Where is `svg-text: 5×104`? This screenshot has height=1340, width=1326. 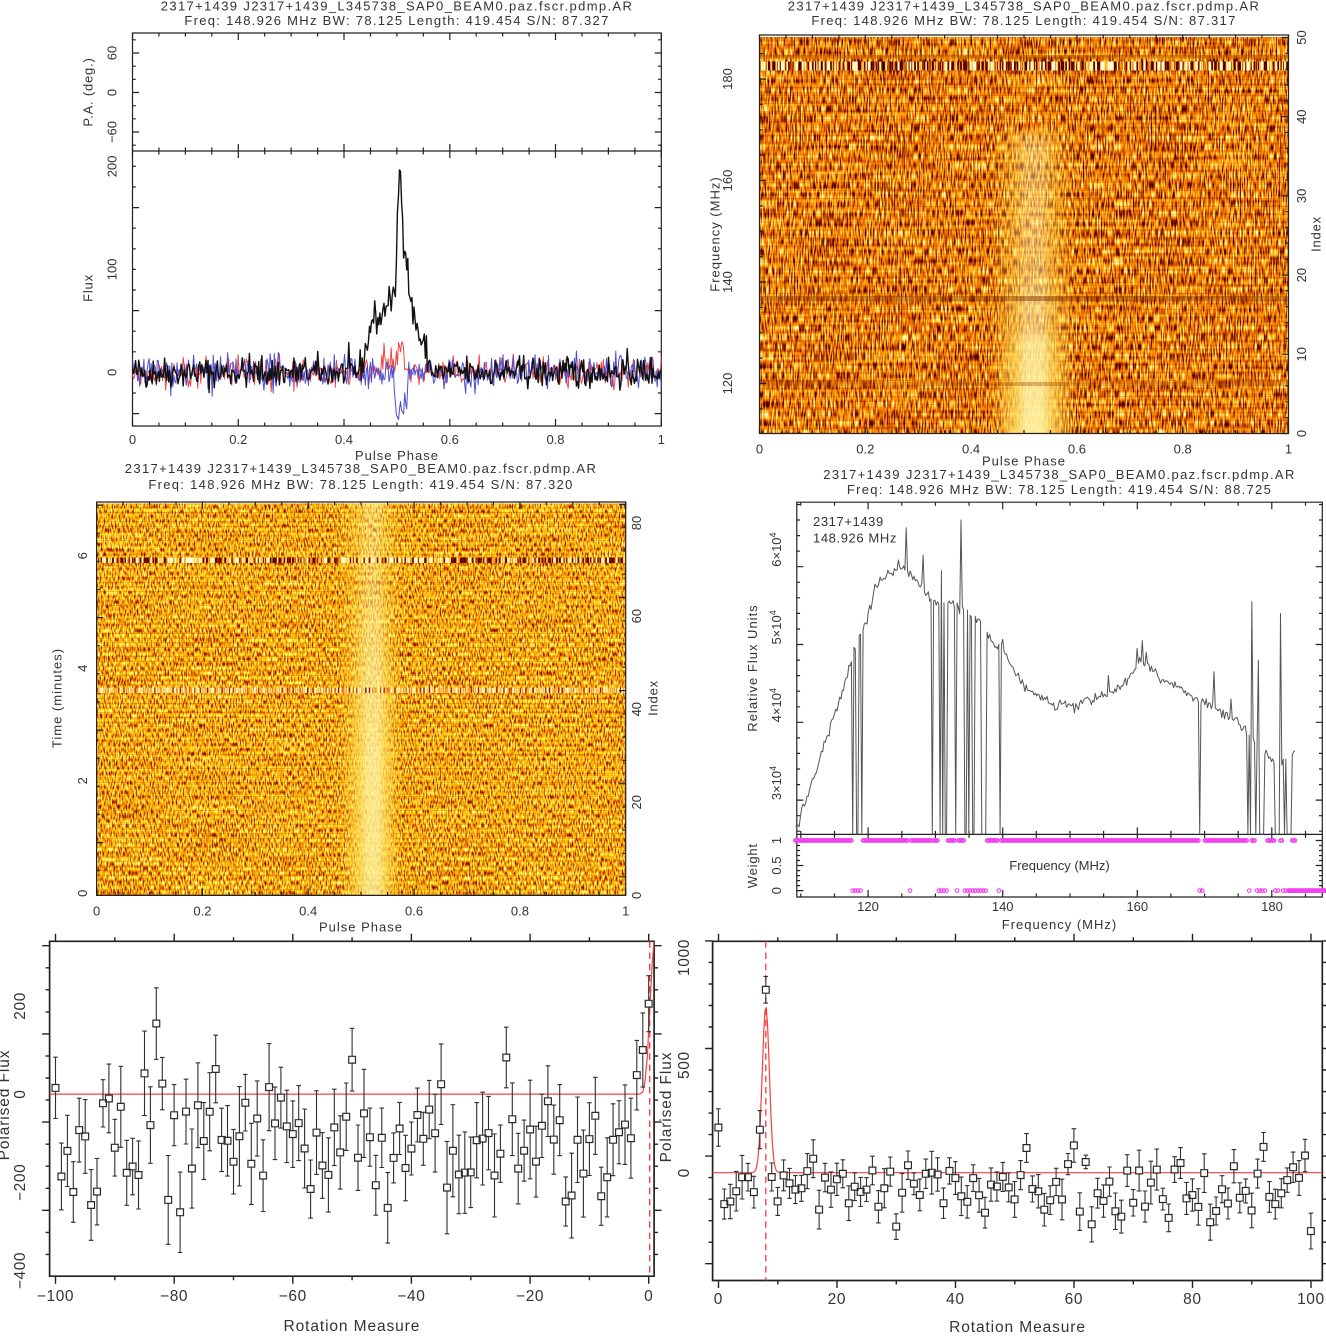
svg-text: 5×104 is located at coordinates (776, 627).